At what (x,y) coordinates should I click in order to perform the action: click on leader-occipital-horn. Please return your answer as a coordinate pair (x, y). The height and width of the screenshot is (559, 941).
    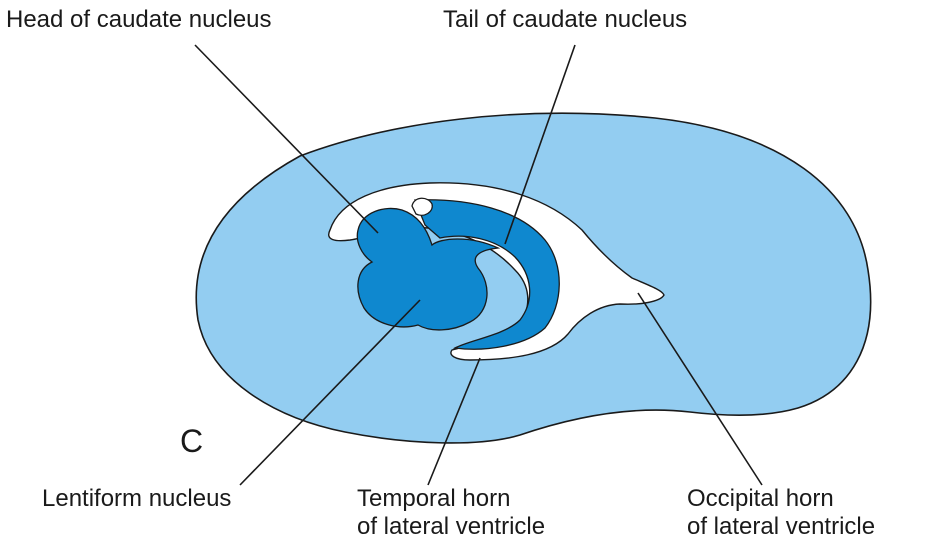
    Looking at the image, I should click on (700, 389).